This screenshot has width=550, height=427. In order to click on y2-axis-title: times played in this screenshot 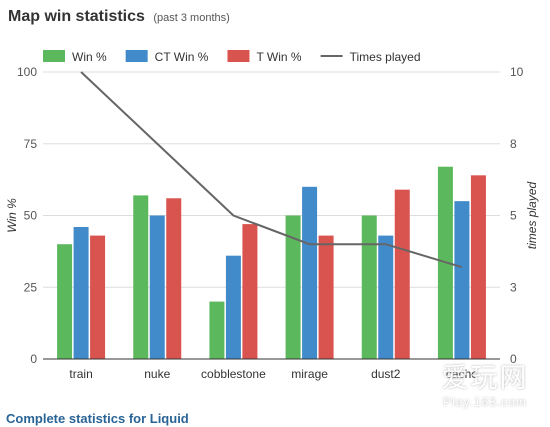, I will do `click(532, 215)`.